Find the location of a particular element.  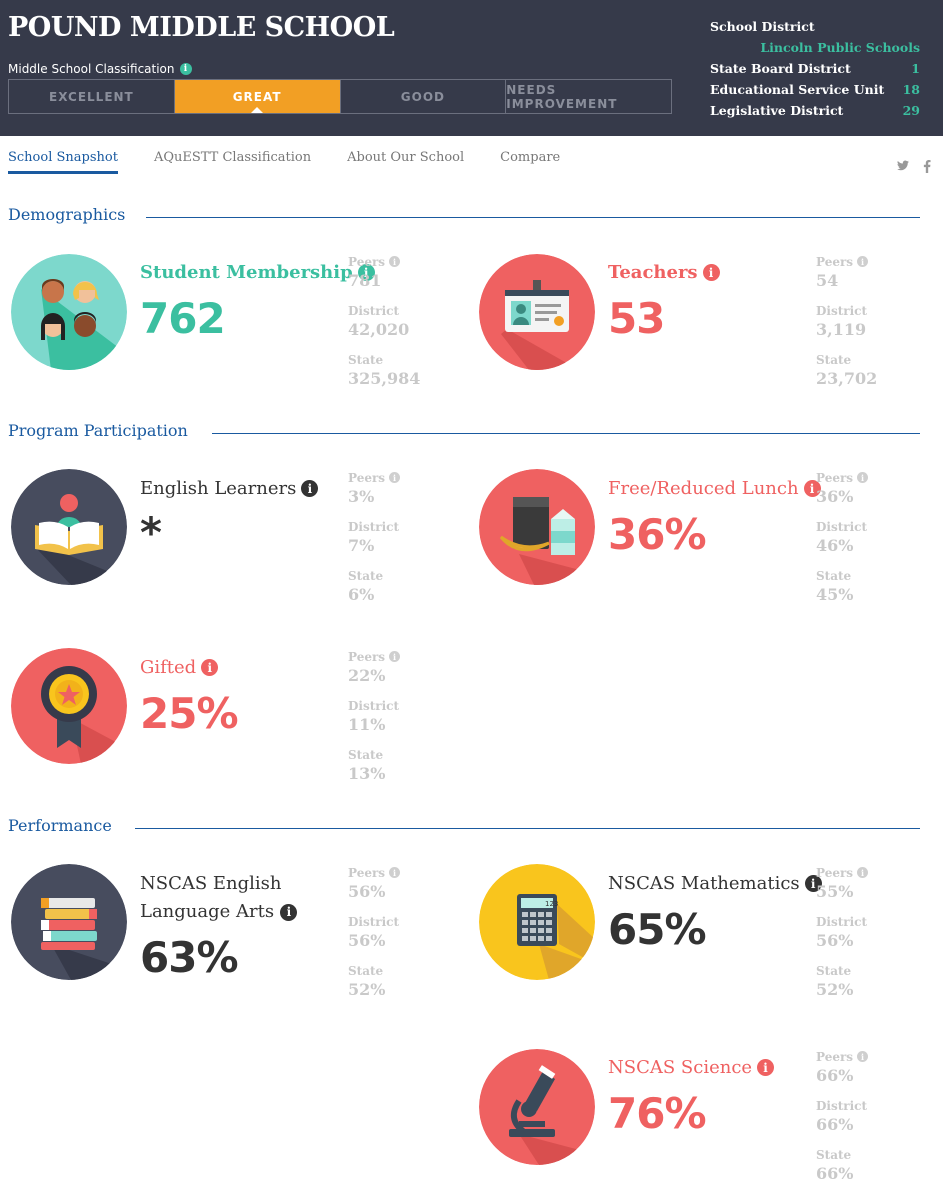

stat-value-math: 65% is located at coordinates (657, 929).